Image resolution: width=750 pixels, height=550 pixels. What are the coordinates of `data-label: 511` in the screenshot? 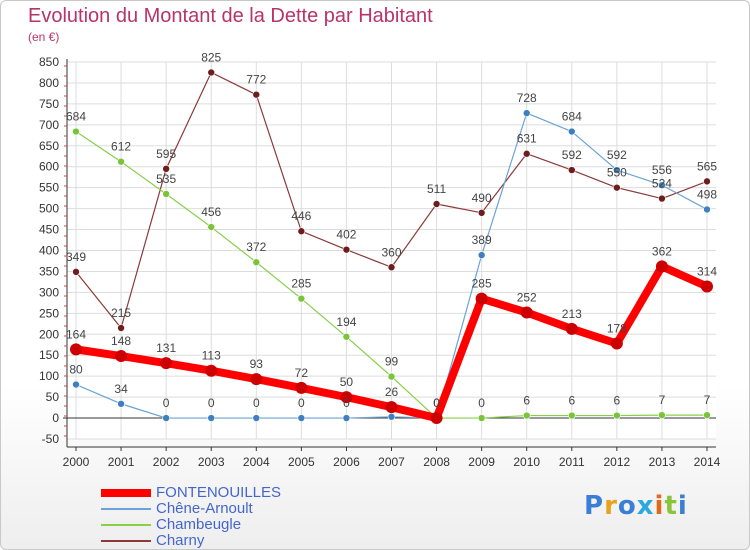 It's located at (436, 189).